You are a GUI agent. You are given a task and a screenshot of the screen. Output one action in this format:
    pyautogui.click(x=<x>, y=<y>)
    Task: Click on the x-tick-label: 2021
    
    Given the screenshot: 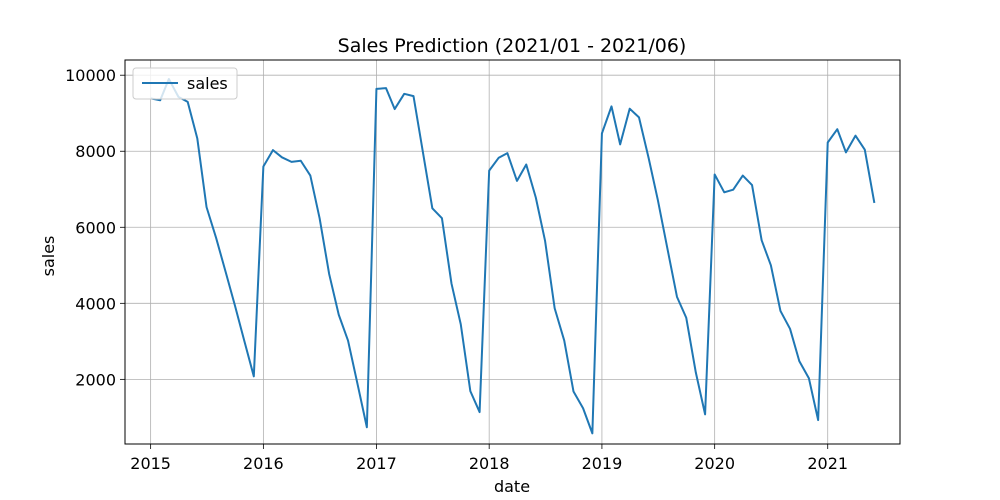 What is the action you would take?
    pyautogui.click(x=827, y=463)
    